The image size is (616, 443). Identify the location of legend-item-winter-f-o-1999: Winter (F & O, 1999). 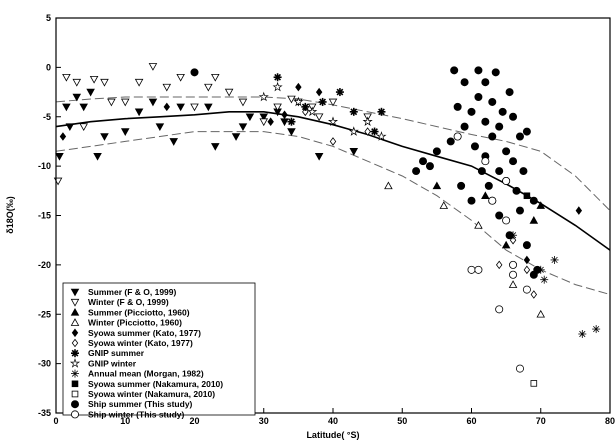
(119, 302).